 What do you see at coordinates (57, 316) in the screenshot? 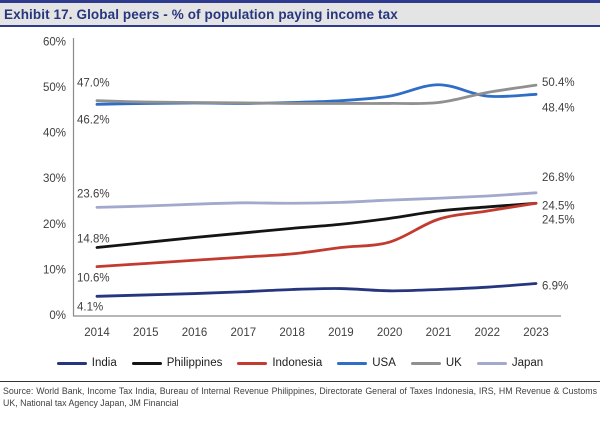
I see `y-tick-0pct: 0%` at bounding box center [57, 316].